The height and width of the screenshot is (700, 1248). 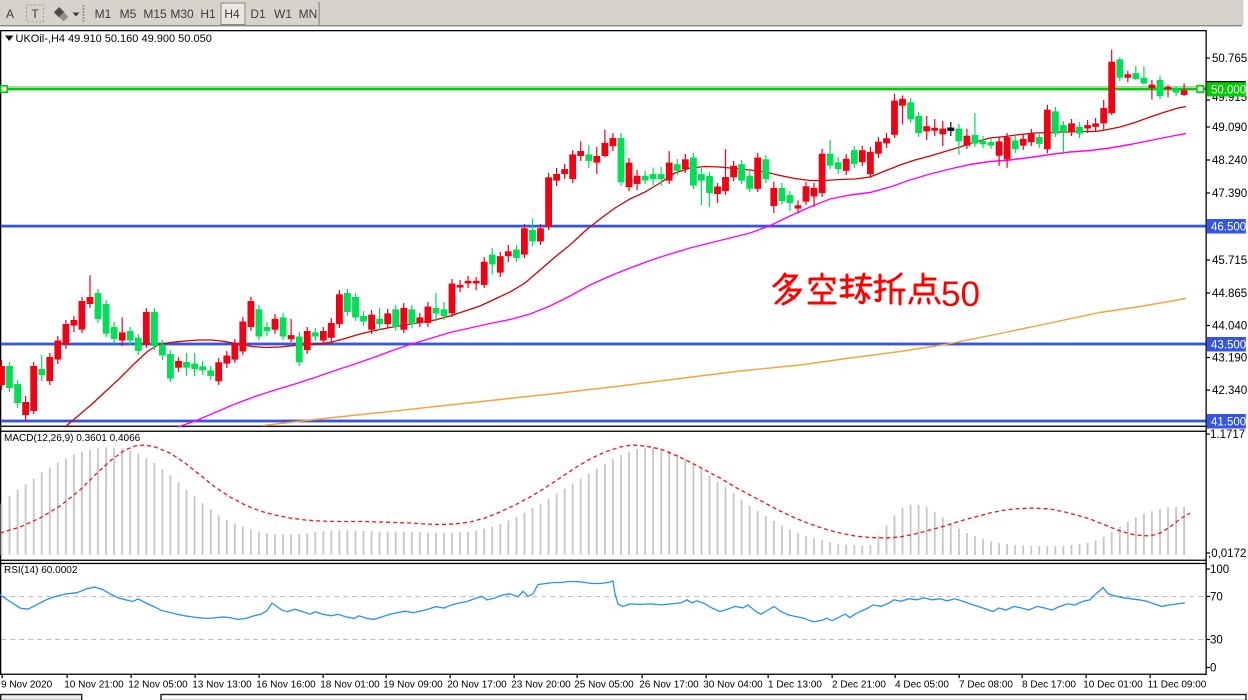 What do you see at coordinates (922, 685) in the screenshot?
I see `svg-text: 4 Dec 05:00` at bounding box center [922, 685].